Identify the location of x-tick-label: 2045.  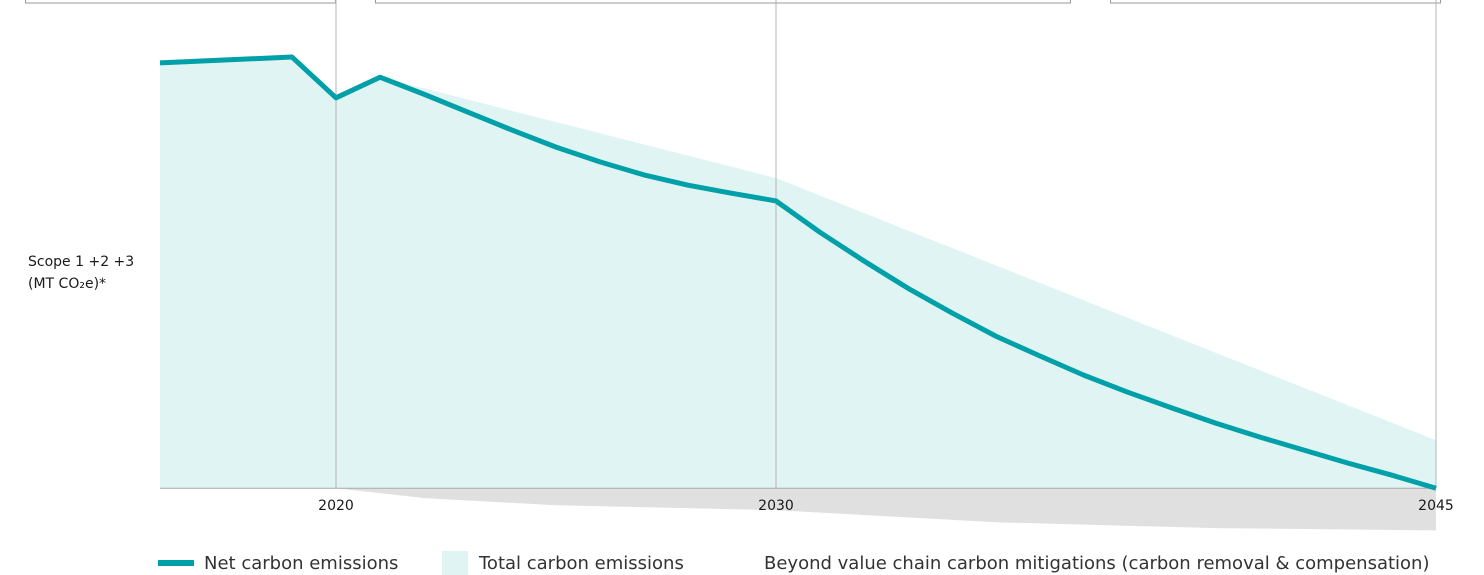
(1436, 506).